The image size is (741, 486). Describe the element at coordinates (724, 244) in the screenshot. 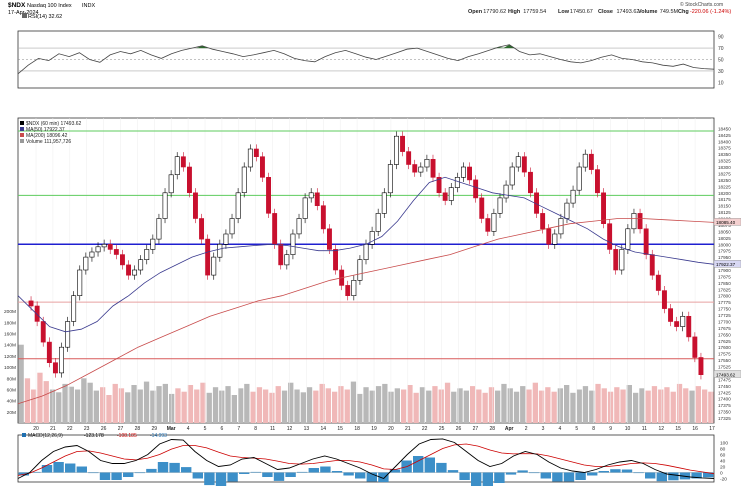

I see `price-tick-label: 18000` at that location.